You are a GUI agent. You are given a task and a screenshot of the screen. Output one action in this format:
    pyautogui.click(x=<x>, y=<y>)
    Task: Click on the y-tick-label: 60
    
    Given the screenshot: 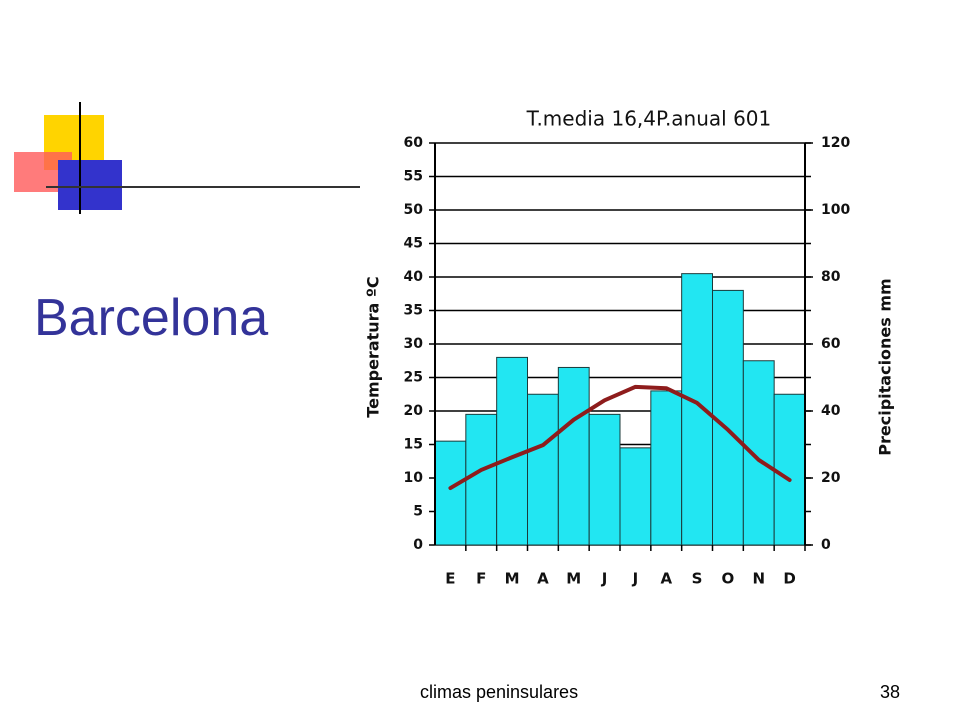 What is the action you would take?
    pyautogui.click(x=414, y=143)
    